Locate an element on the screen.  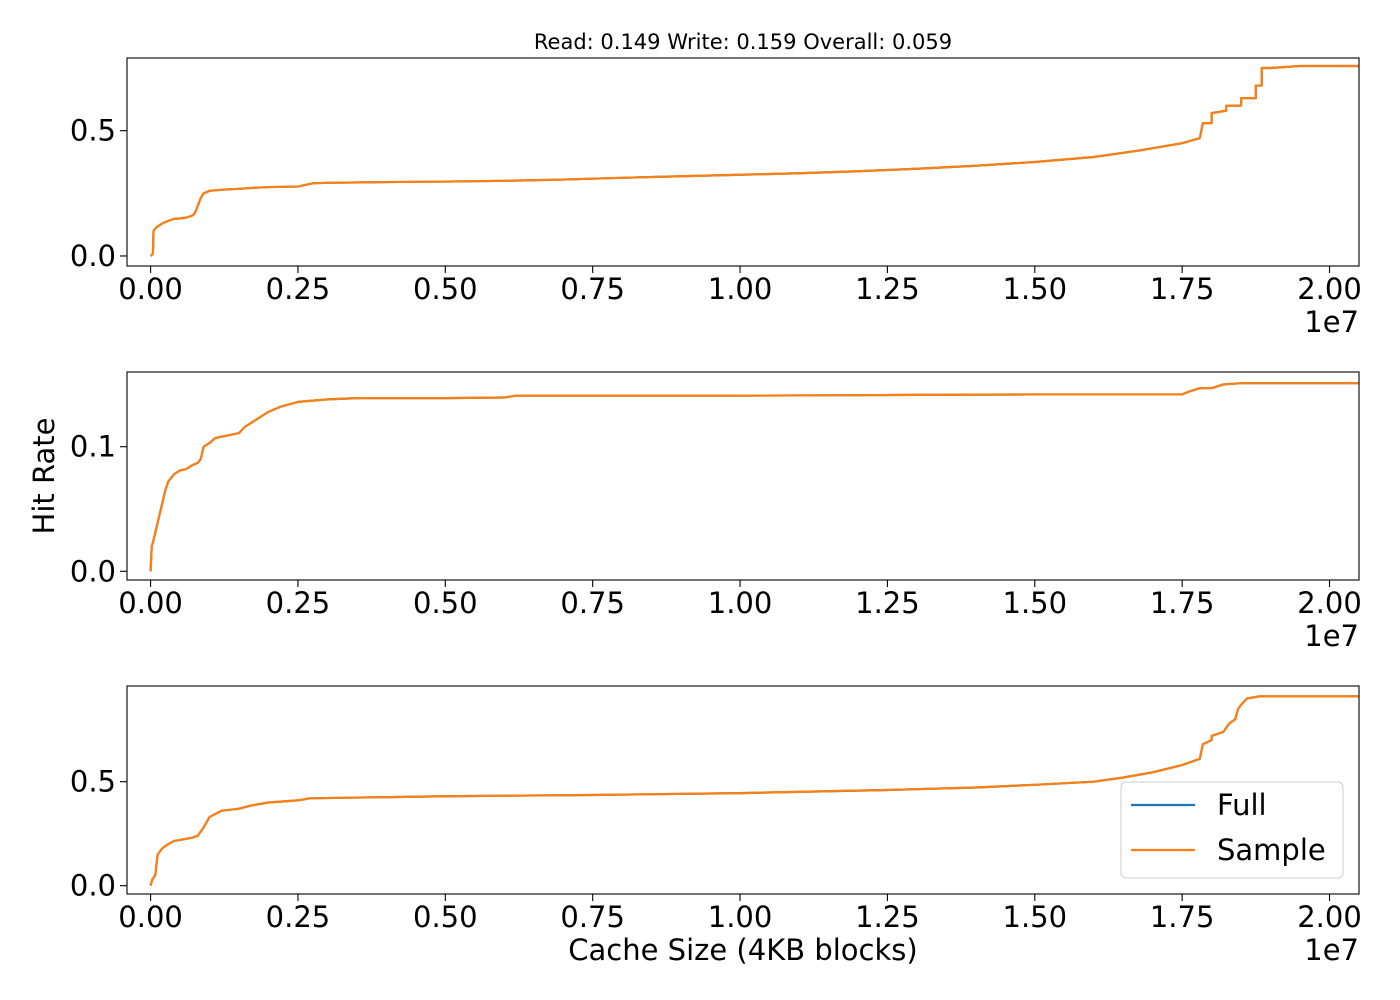
y-axis-label: Hit Rate is located at coordinates (44, 476).